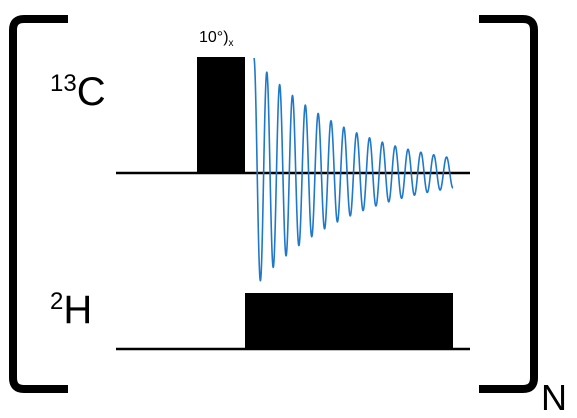 The image size is (577, 418). I want to click on pulse-angle: 10°), so click(214, 37).